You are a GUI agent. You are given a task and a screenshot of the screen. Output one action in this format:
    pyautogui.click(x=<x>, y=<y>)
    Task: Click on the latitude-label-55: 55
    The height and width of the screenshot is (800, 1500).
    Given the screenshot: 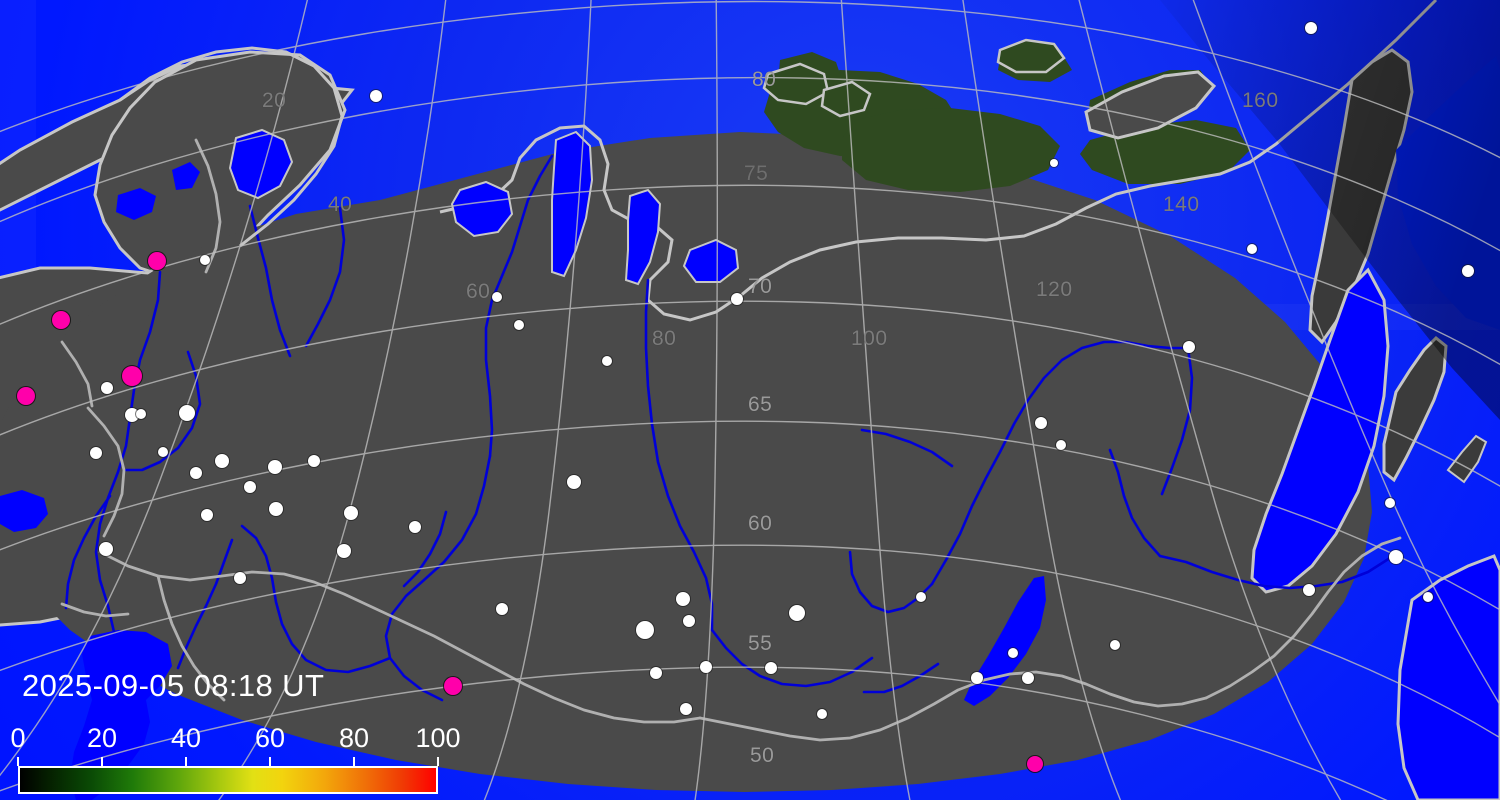 What is the action you would take?
    pyautogui.click(x=760, y=643)
    